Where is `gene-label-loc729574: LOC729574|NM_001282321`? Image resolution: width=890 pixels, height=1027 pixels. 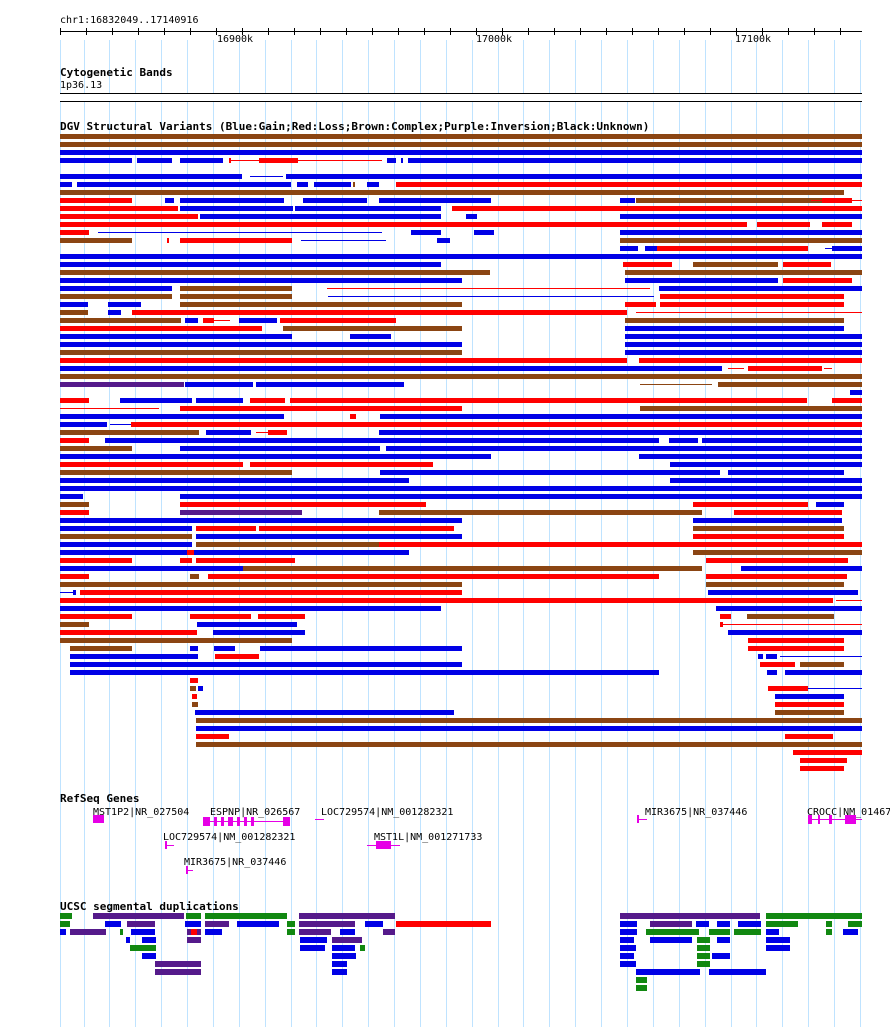 gene-label-loc729574: LOC729574|NM_001282321 is located at coordinates (387, 812).